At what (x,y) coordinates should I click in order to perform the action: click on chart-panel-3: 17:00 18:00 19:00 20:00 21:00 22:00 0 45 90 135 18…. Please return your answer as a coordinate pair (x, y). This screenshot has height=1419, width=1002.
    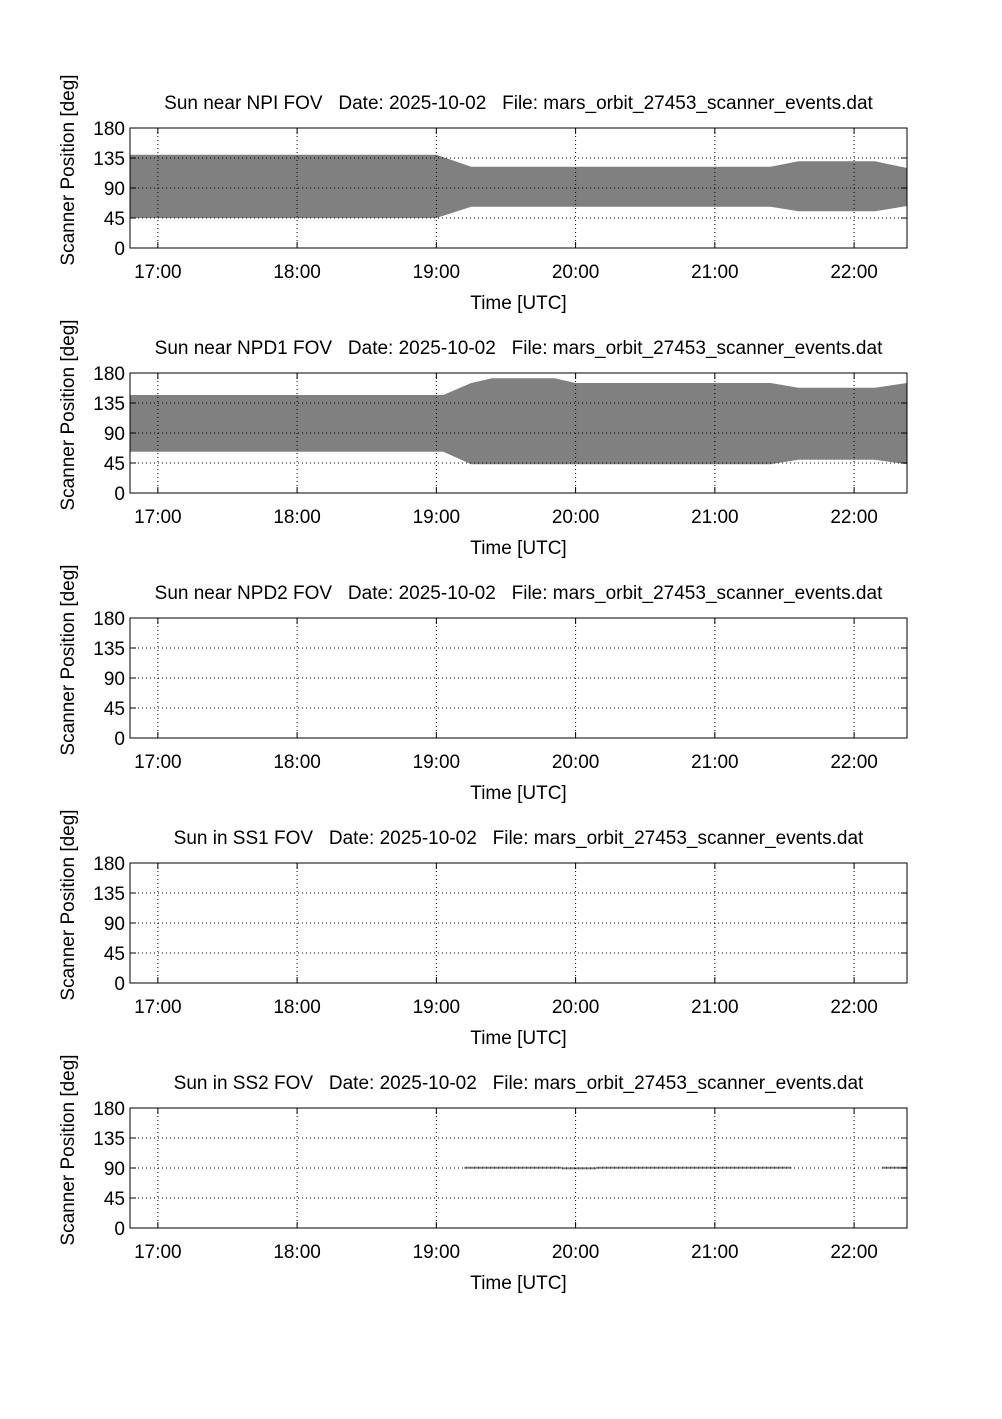
    Looking at the image, I should click on (483, 684).